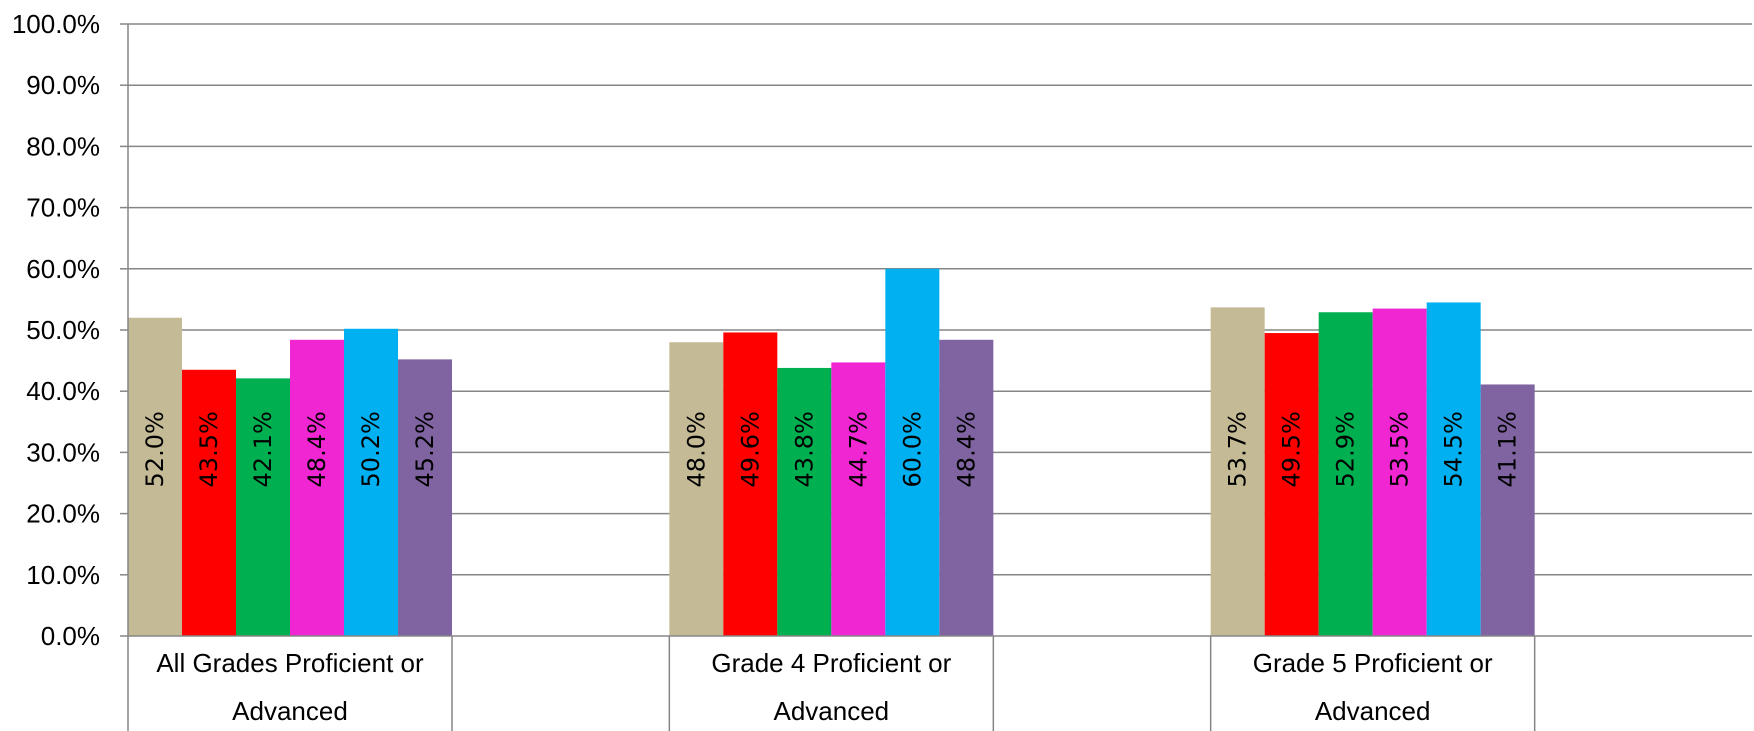  What do you see at coordinates (63, 514) in the screenshot?
I see `y-tick-label: 20.0%` at bounding box center [63, 514].